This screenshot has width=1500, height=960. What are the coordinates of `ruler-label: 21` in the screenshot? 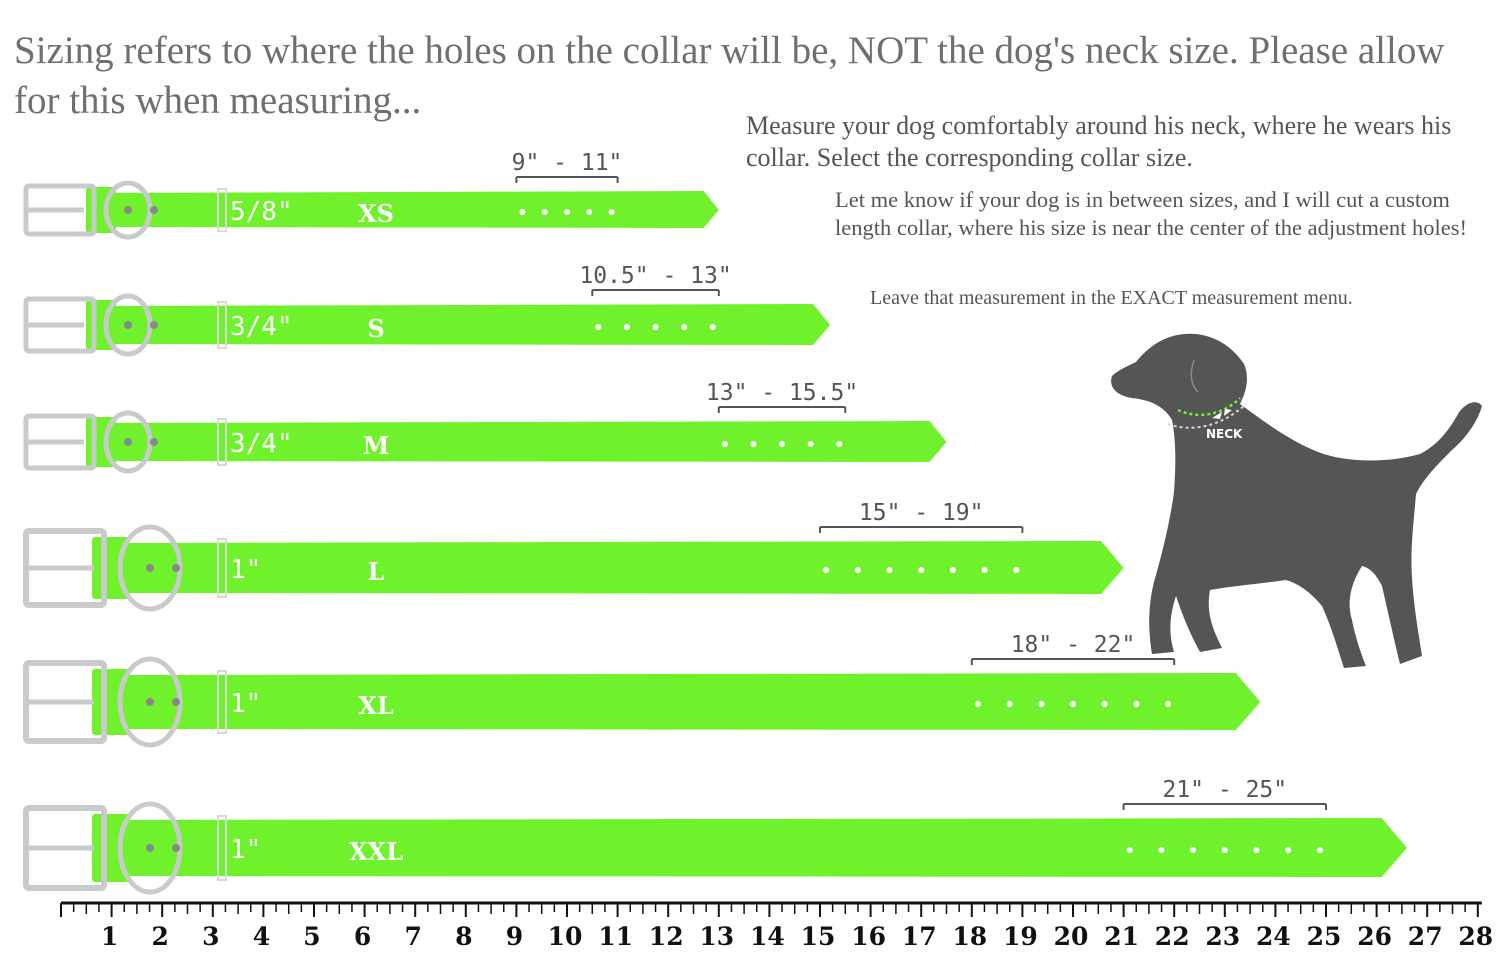 It's located at (1121, 936).